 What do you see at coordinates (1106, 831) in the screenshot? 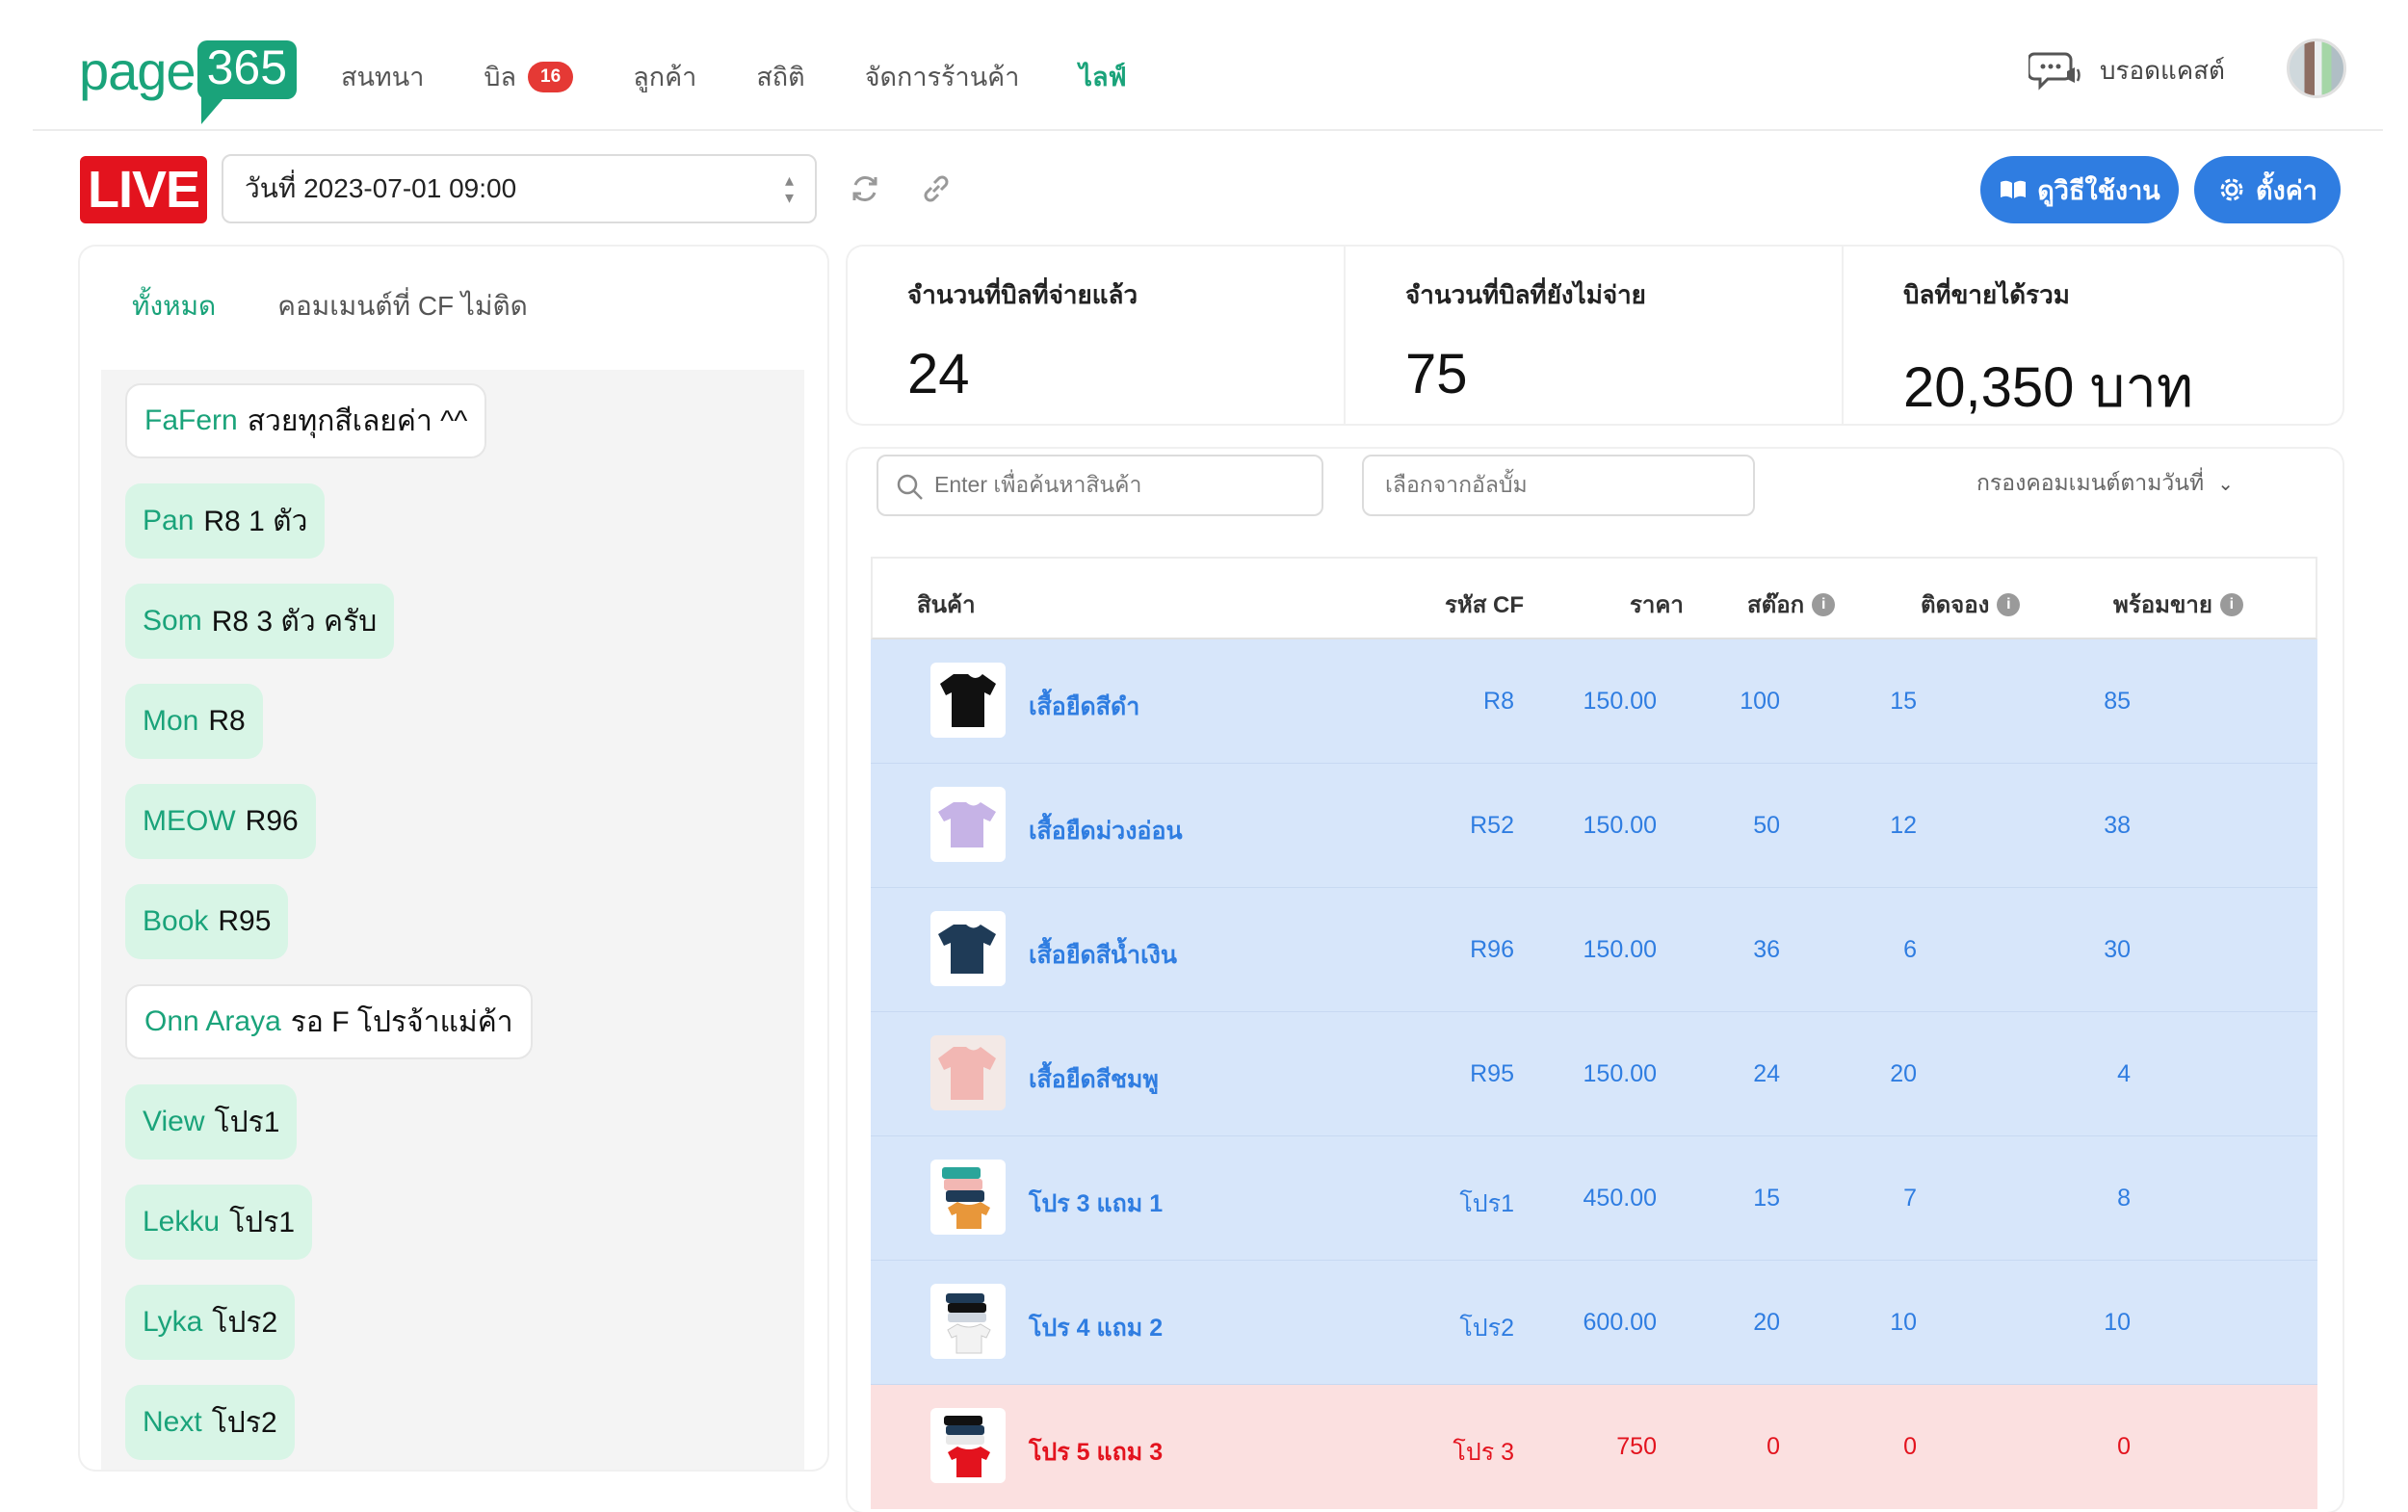
I see `product-name-link: เสื้อยืดม่วงอ่อน` at bounding box center [1106, 831].